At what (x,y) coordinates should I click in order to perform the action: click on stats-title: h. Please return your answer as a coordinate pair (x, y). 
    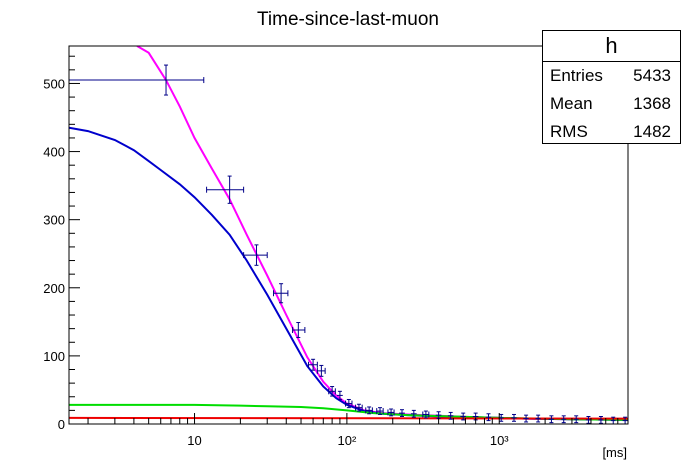
    Looking at the image, I should click on (611, 46).